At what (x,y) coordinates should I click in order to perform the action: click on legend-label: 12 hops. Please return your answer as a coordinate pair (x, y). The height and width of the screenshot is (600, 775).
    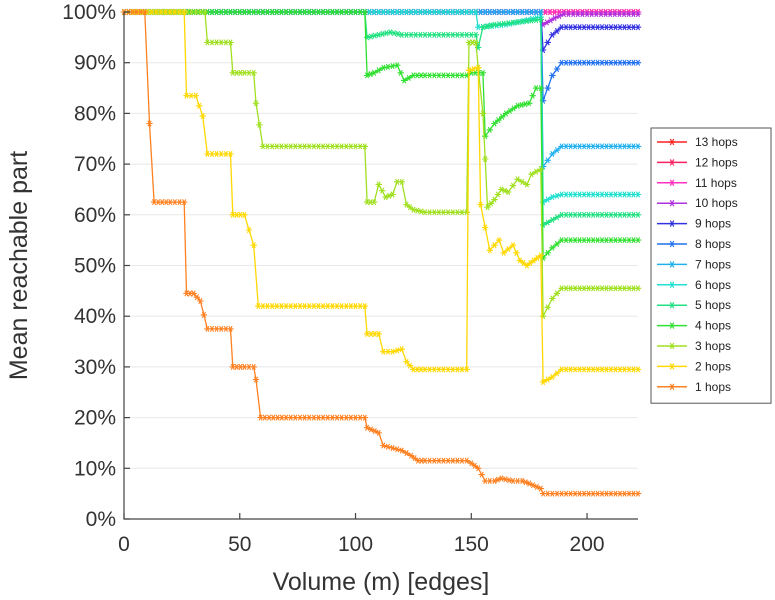
    Looking at the image, I should click on (716, 162).